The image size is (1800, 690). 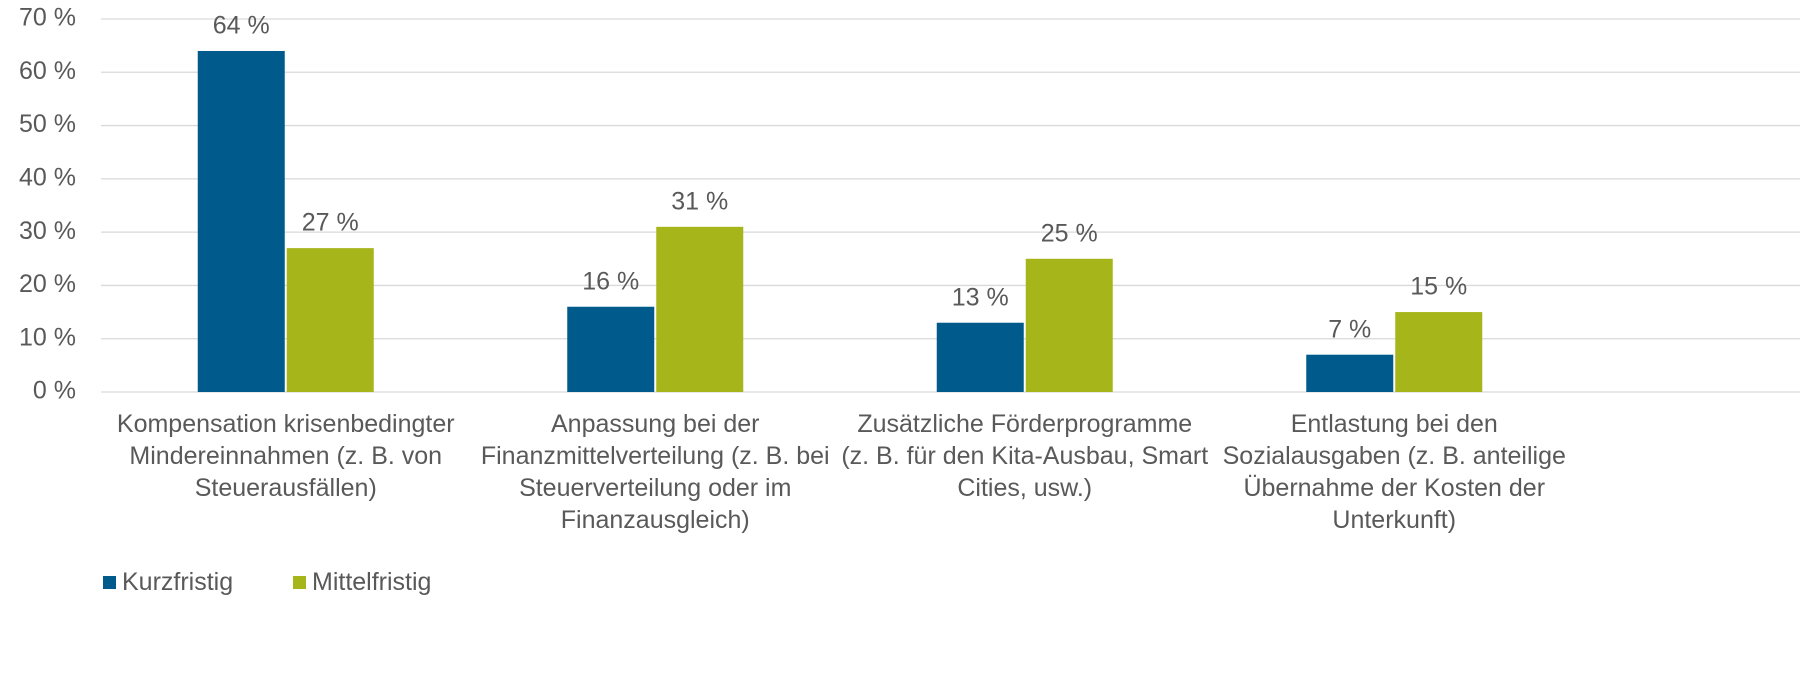 What do you see at coordinates (1438, 287) in the screenshot?
I see `data-label: 15 %` at bounding box center [1438, 287].